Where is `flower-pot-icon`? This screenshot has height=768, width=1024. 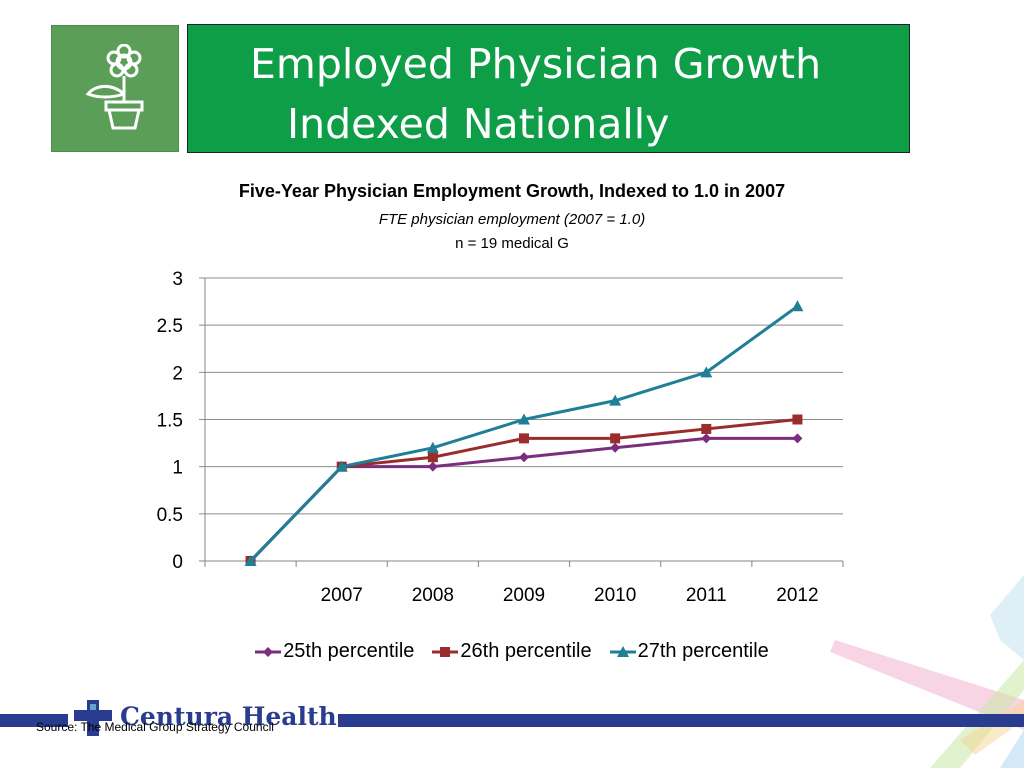
flower-pot-icon is located at coordinates (114, 87).